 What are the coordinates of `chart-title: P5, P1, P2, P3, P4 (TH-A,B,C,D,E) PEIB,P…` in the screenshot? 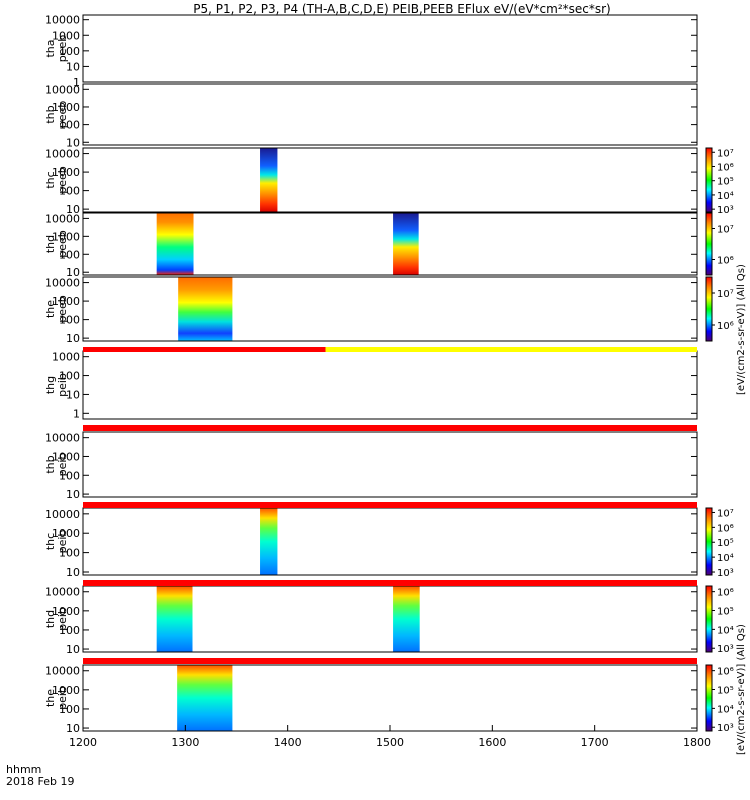 It's located at (401, 9).